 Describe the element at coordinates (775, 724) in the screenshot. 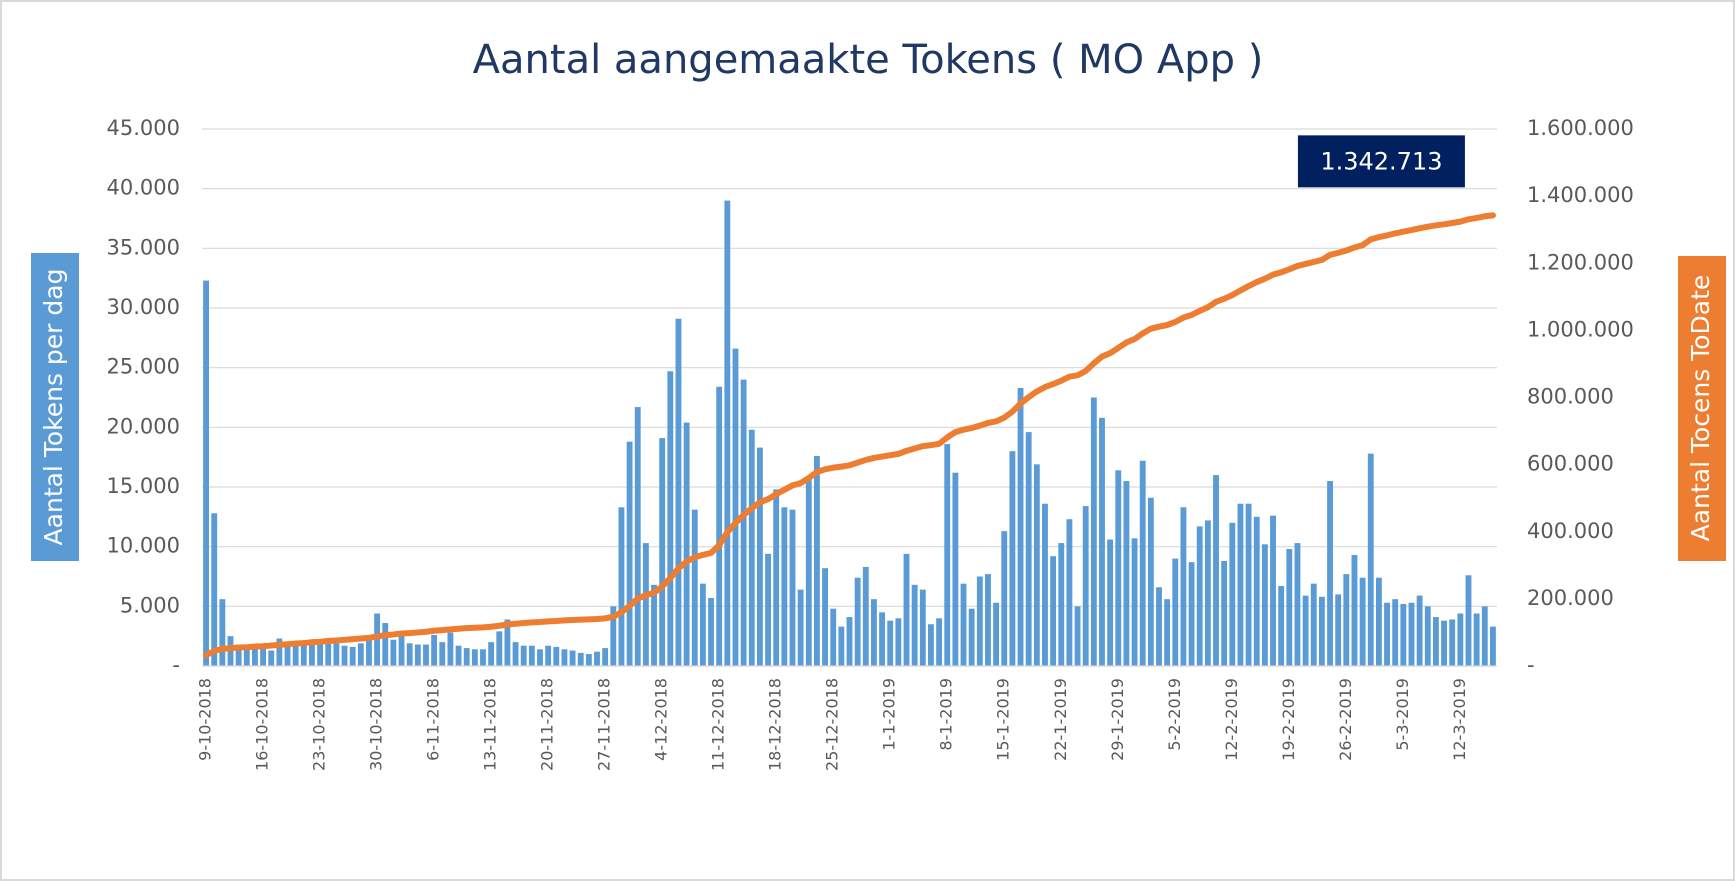

I see `x-tick-label: 18-12-2018` at that location.